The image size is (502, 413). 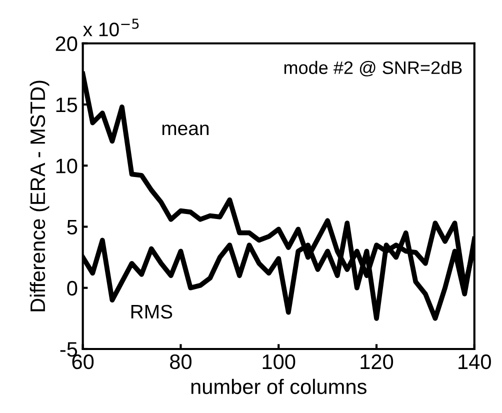 I want to click on y-tick-label: 10, so click(x=67, y=166).